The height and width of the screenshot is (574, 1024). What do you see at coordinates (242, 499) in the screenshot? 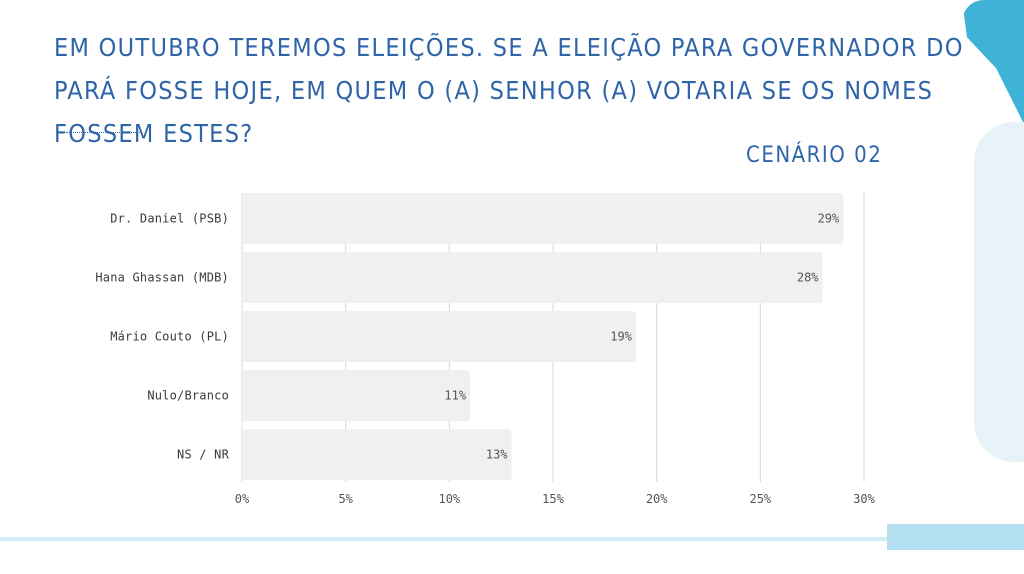
I see `x-tick-label: 0%` at bounding box center [242, 499].